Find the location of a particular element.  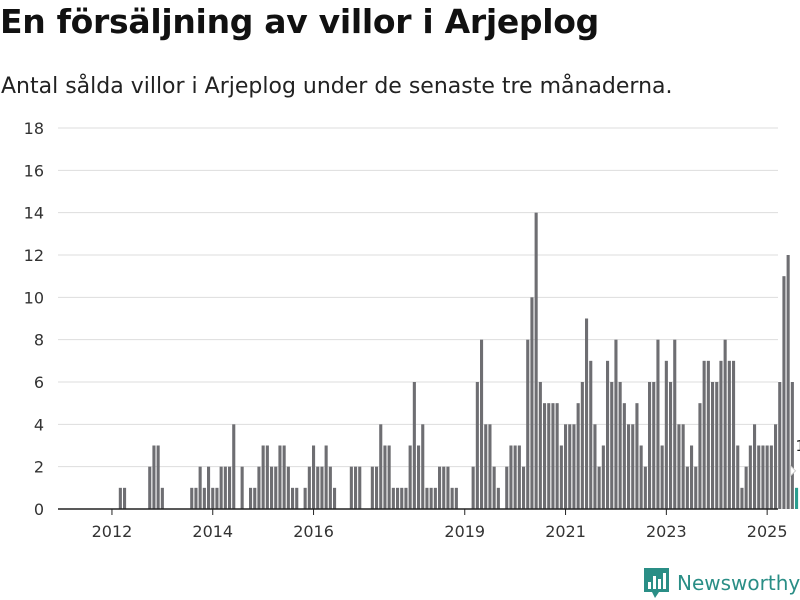

x-tick-label: 2016 is located at coordinates (313, 531).